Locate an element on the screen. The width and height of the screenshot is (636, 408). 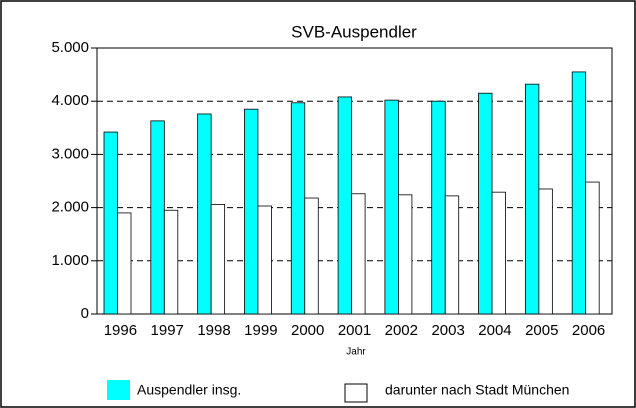
x-tick-label: 1999 is located at coordinates (260, 330).